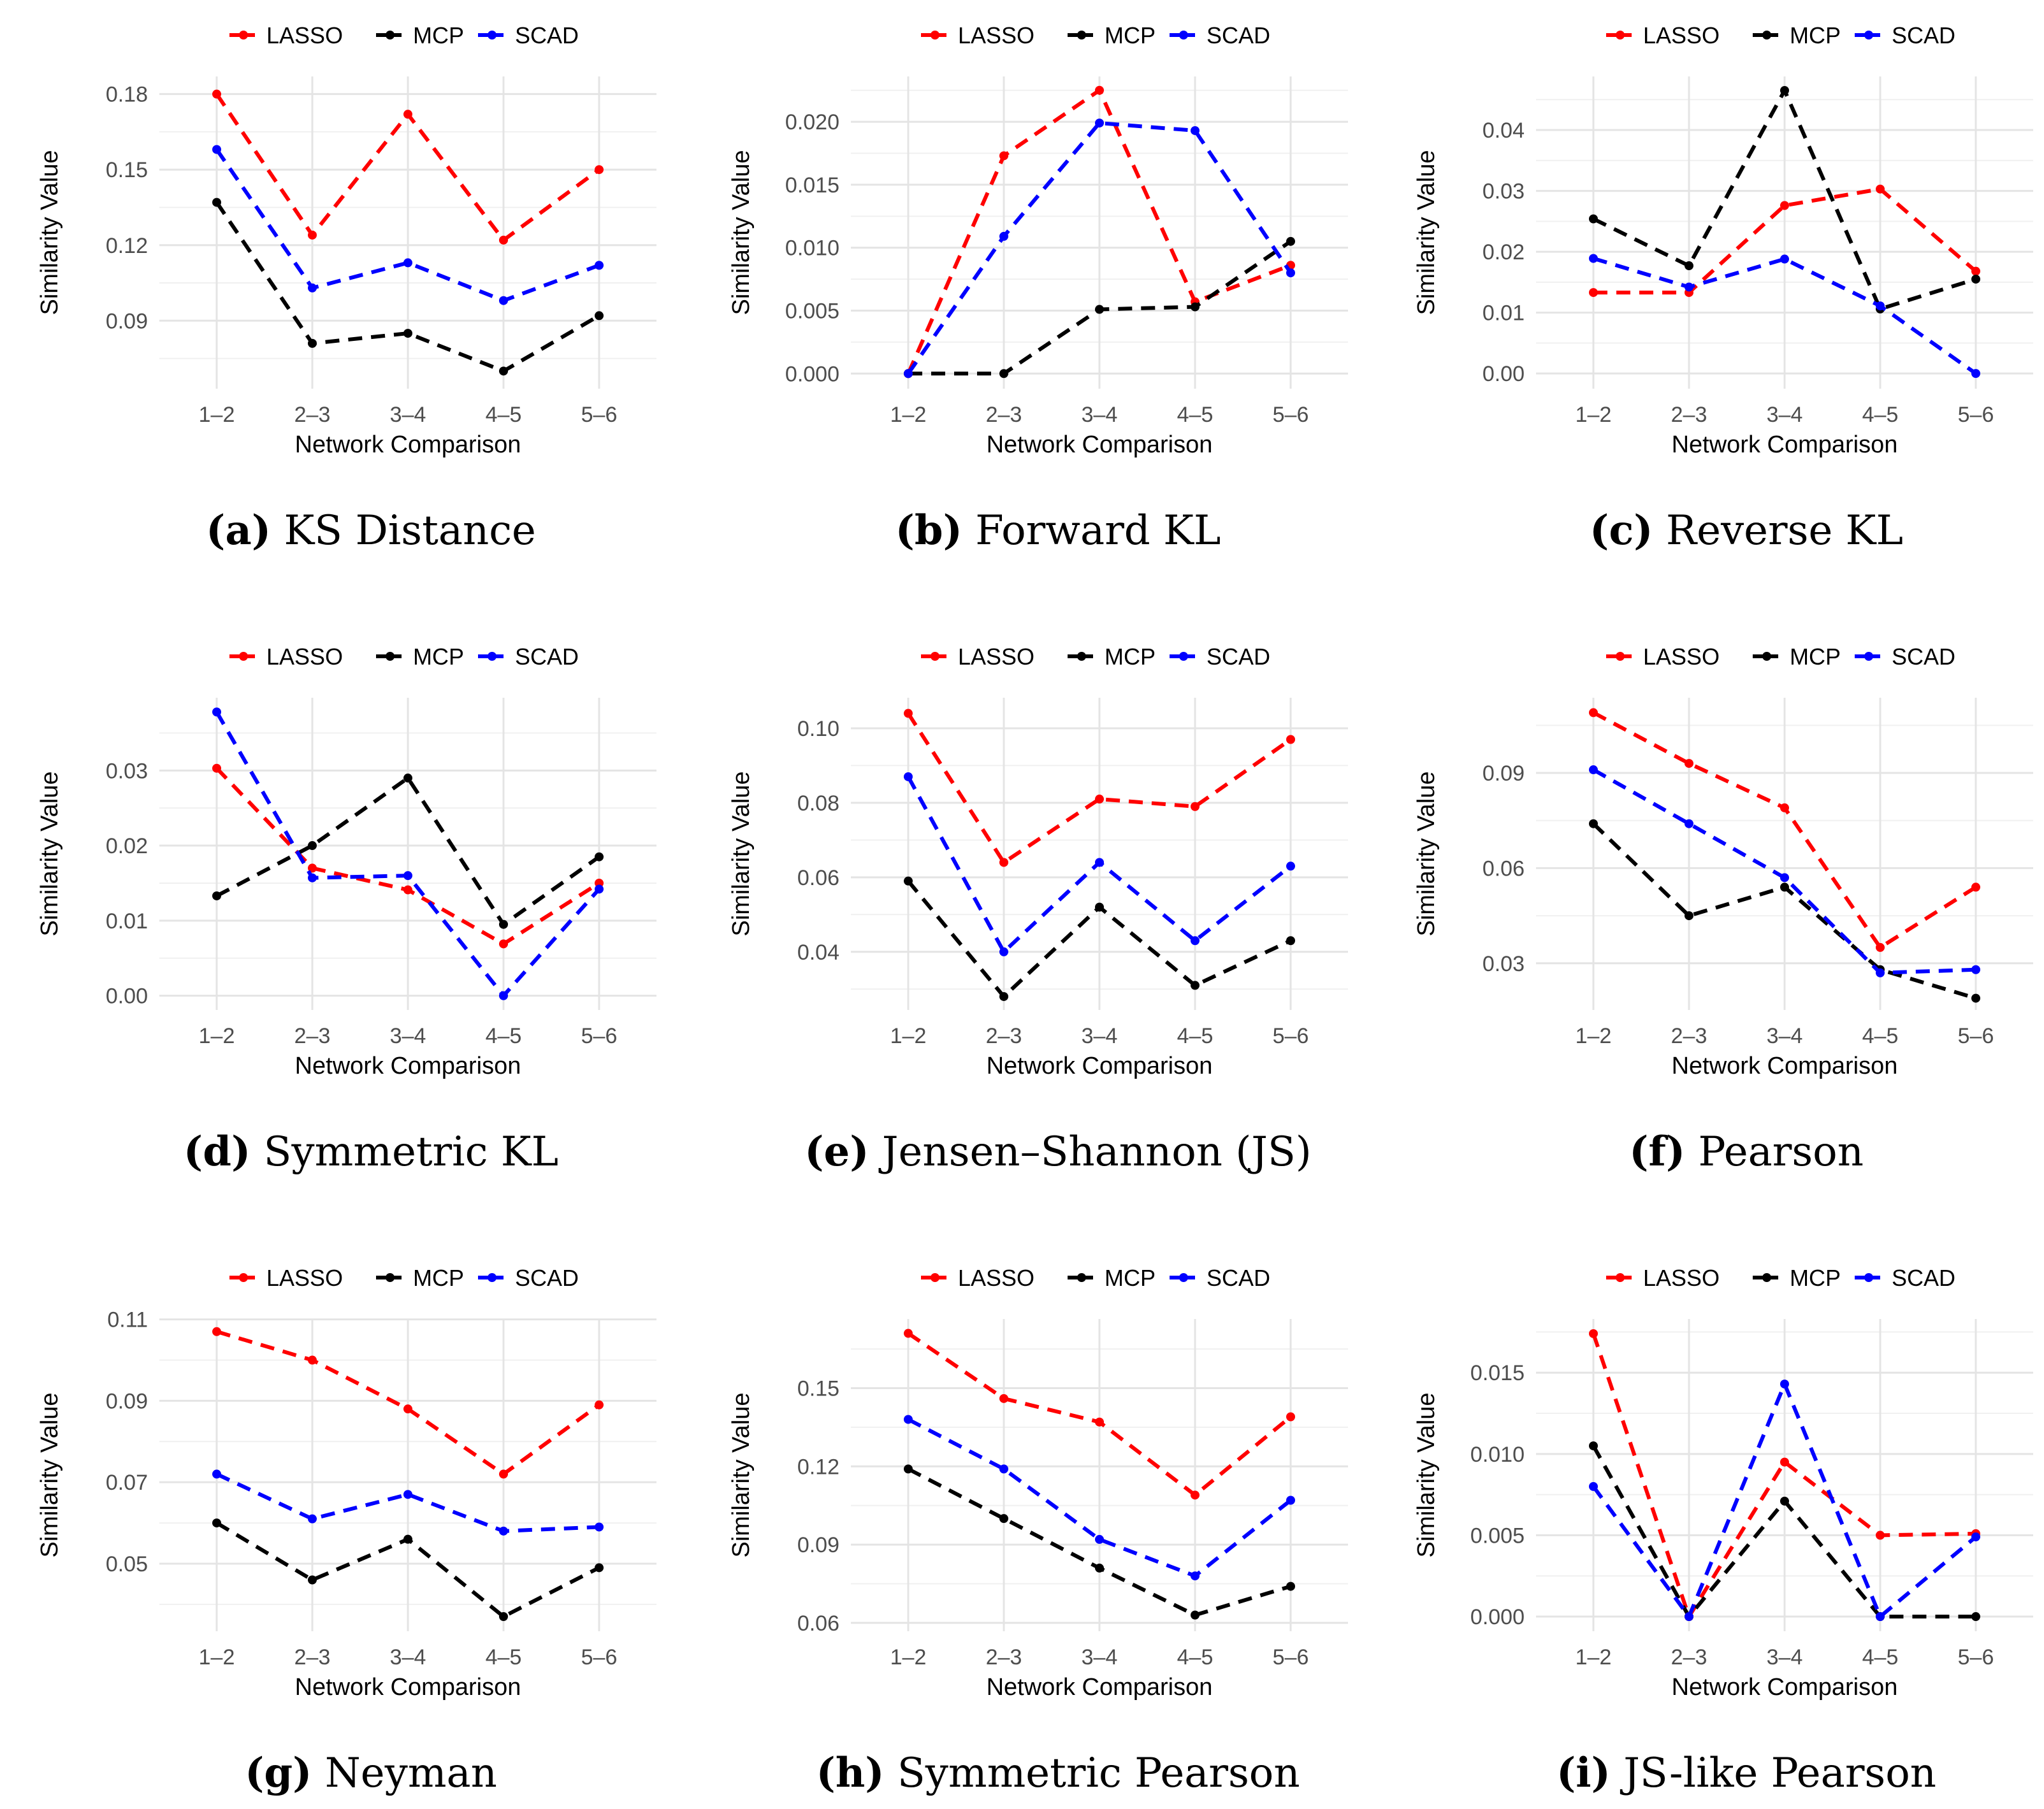 This screenshot has height=1809, width=2044. What do you see at coordinates (1681, 1278) in the screenshot?
I see `legend-label: LASSO` at bounding box center [1681, 1278].